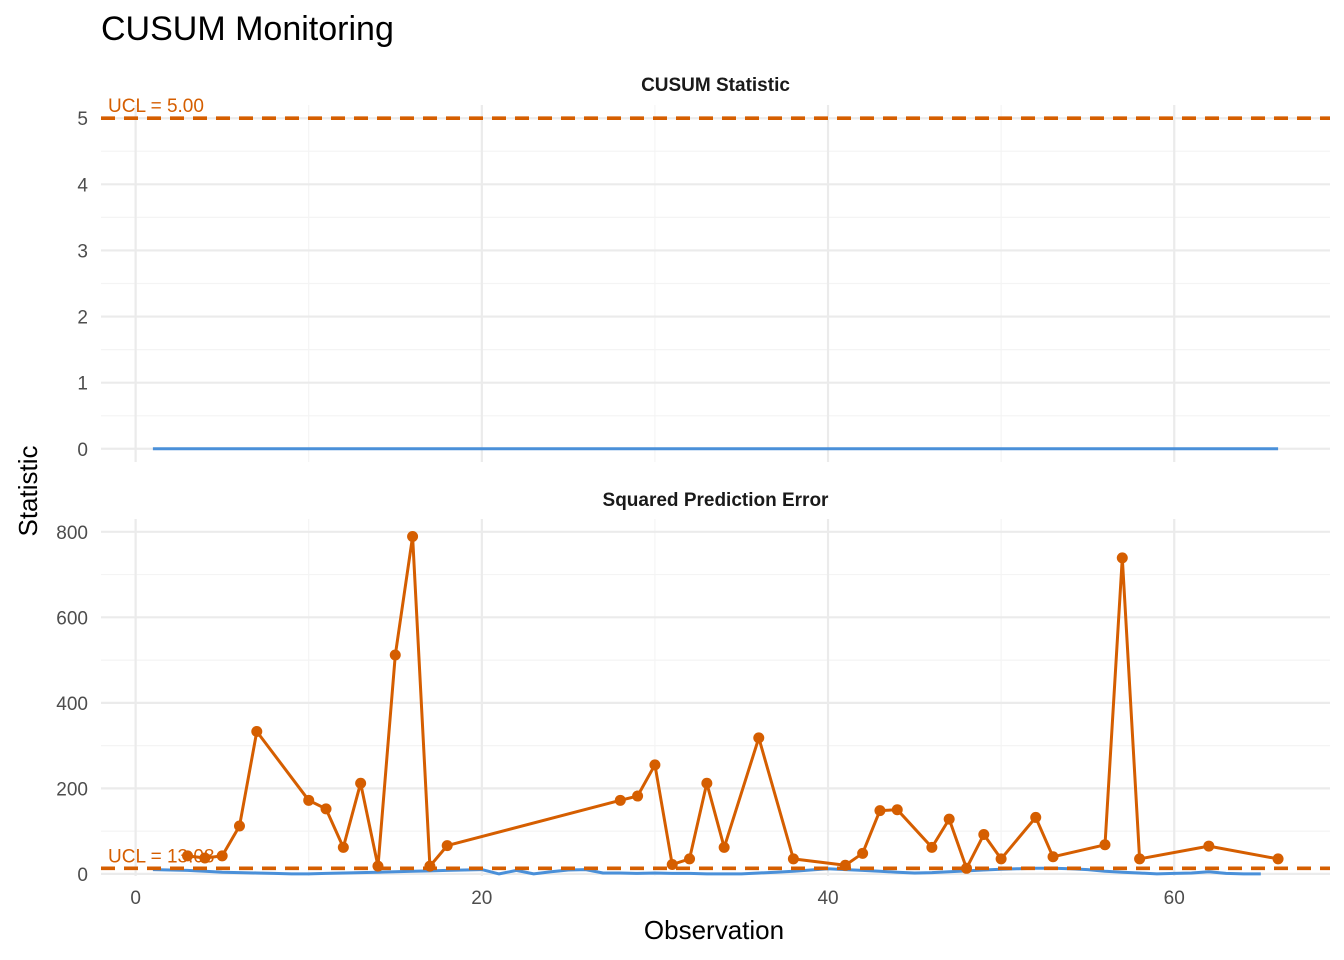 The height and width of the screenshot is (960, 1344). I want to click on y-tick-label: 2, so click(82, 318).